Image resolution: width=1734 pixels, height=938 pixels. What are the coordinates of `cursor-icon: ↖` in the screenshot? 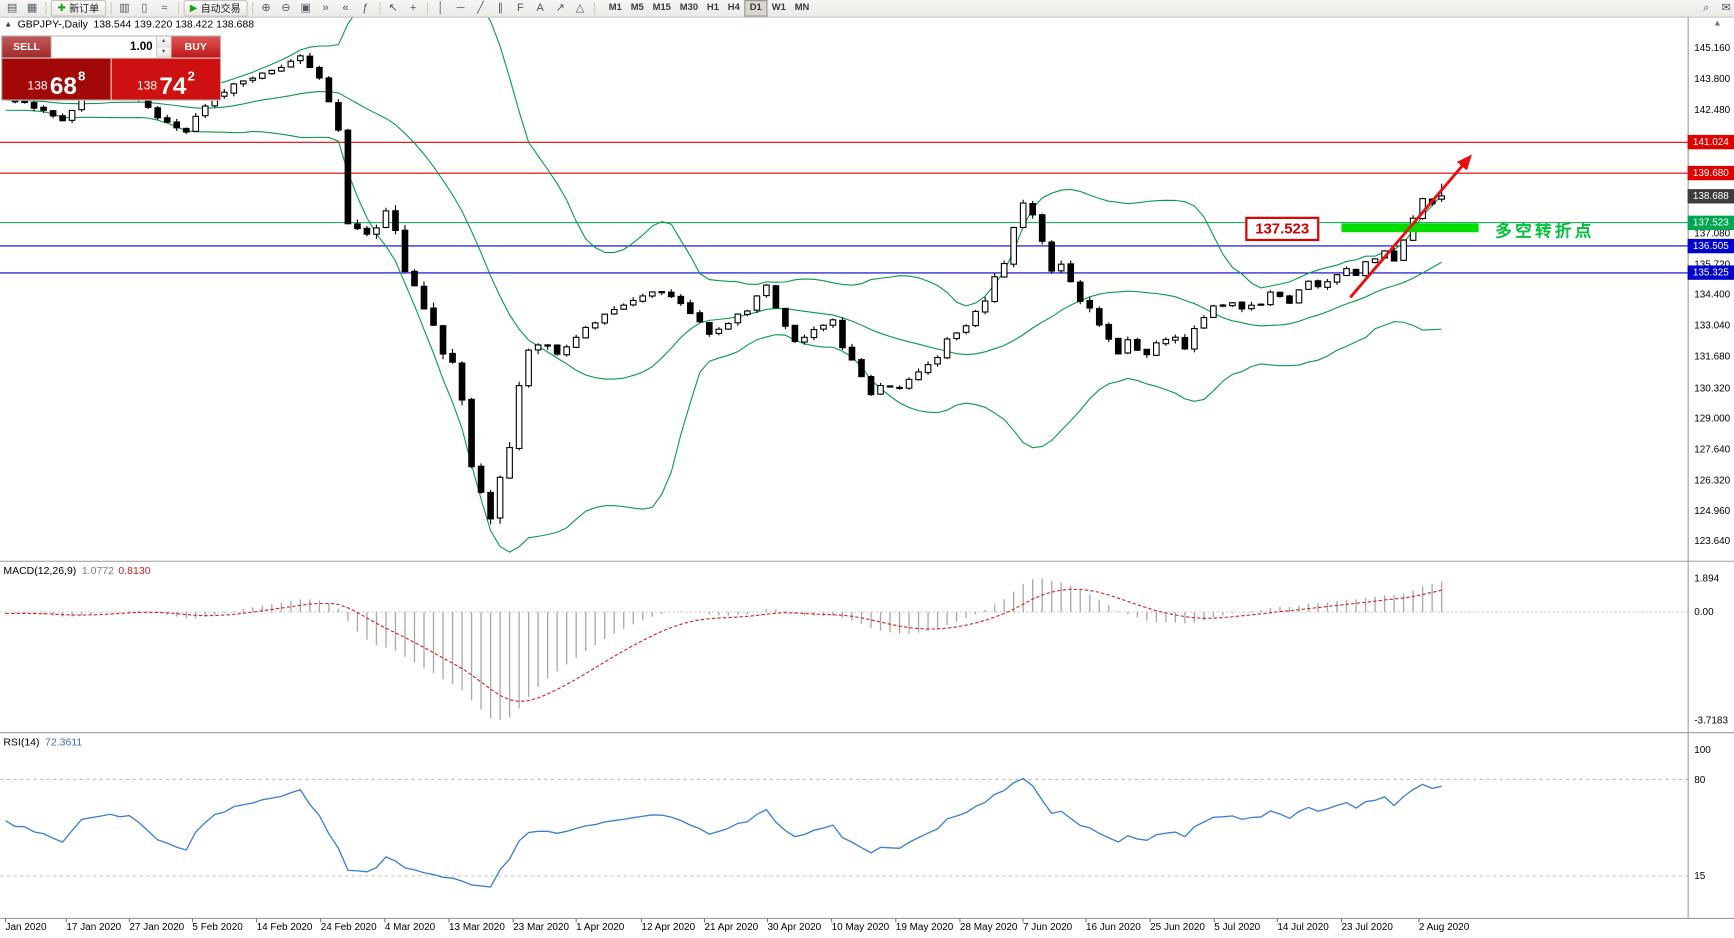 It's located at (393, 8).